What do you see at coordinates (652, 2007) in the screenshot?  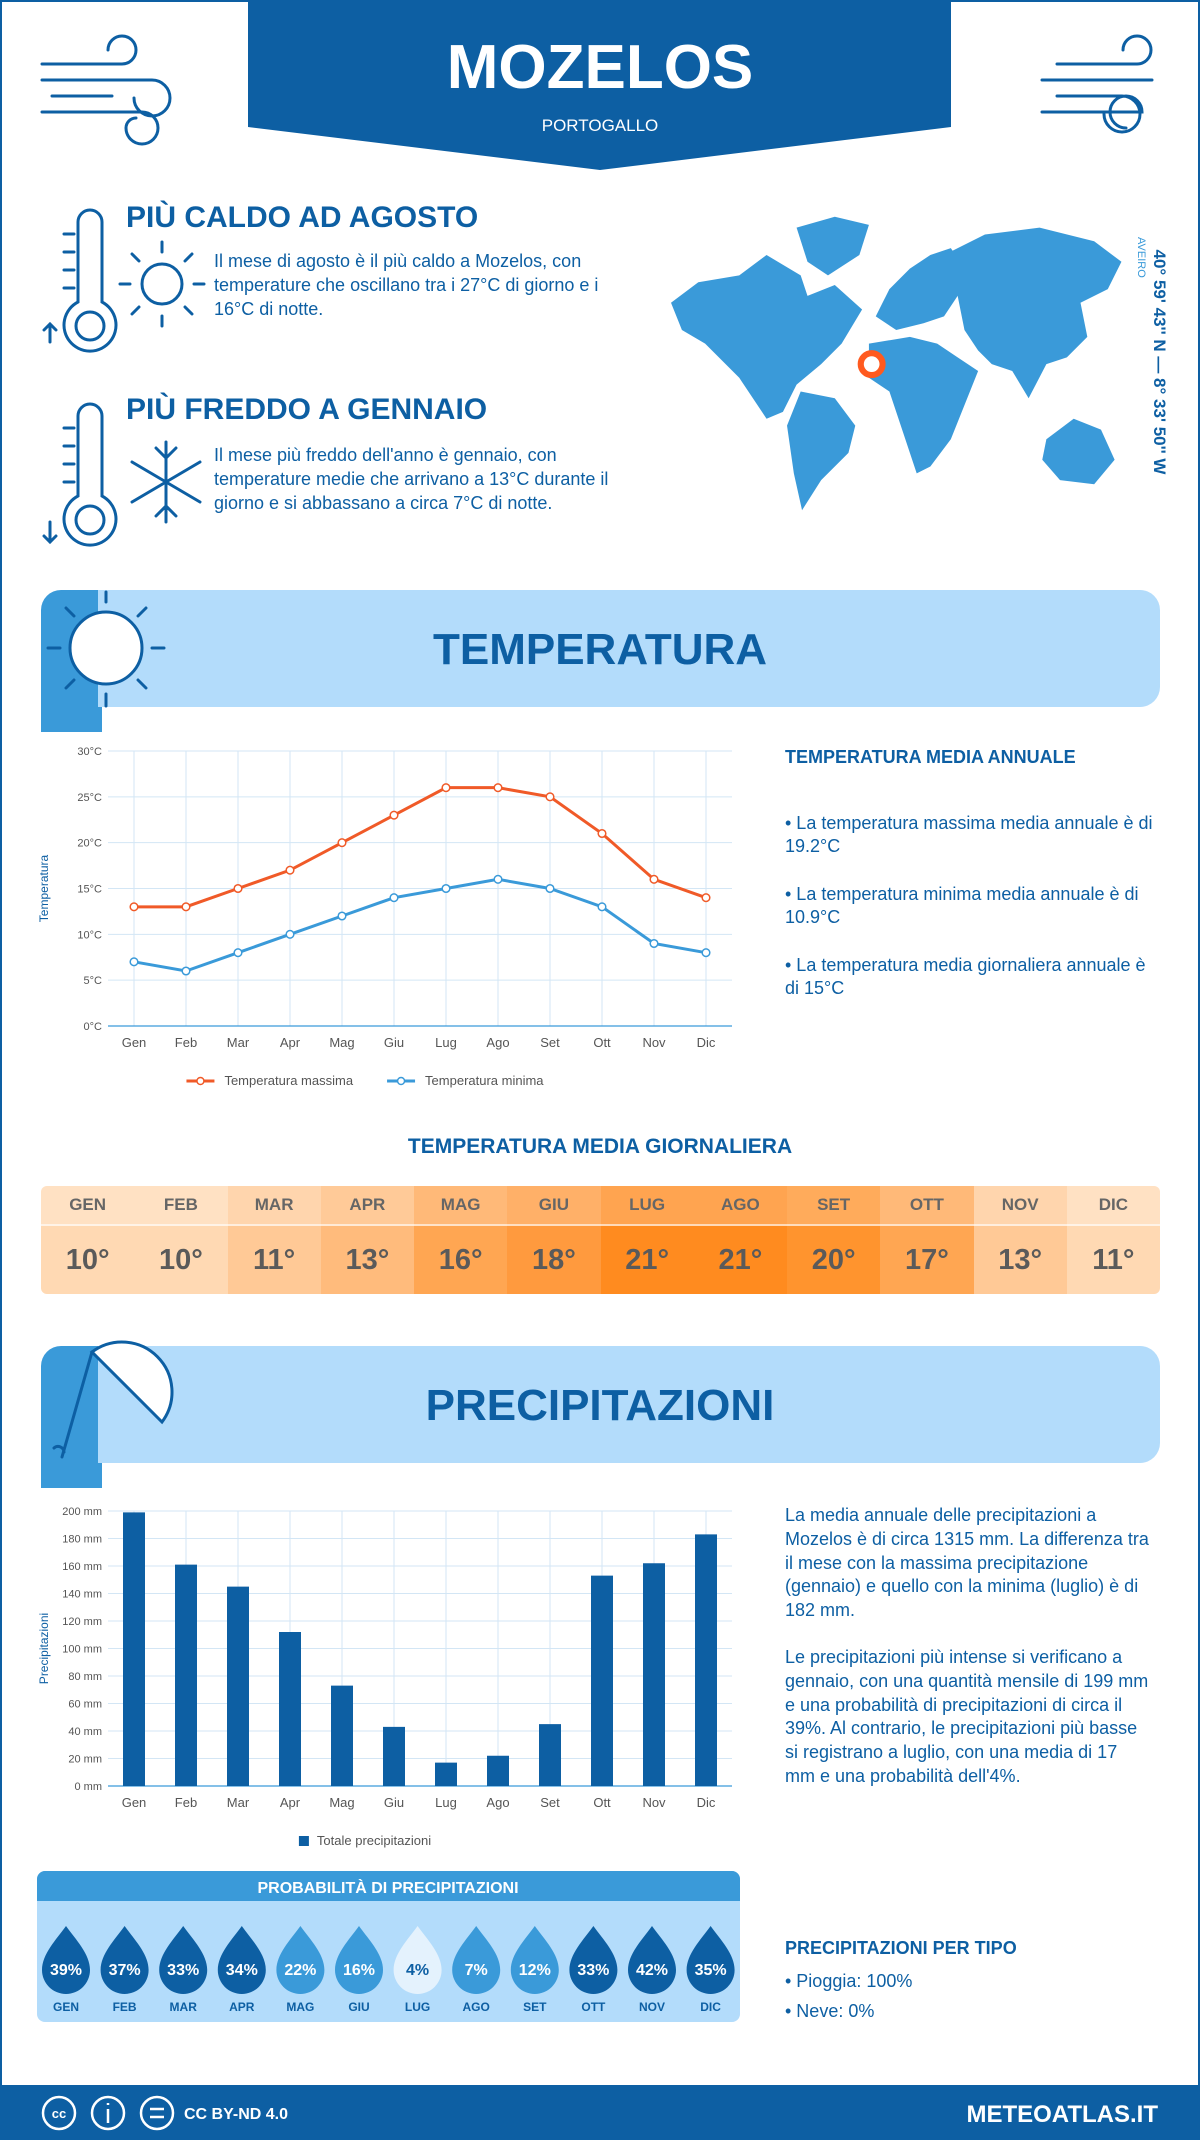 I see `probability-month: NOV` at bounding box center [652, 2007].